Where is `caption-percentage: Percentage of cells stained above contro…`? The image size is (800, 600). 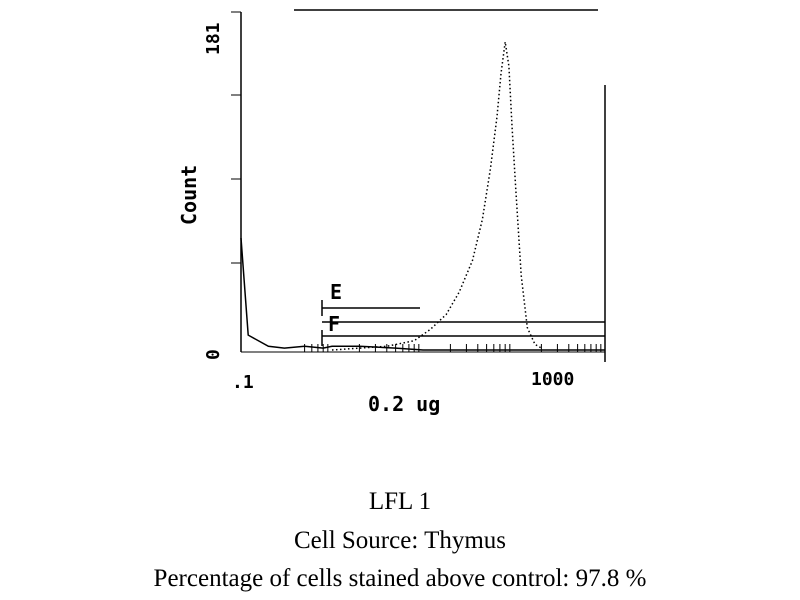 caption-percentage: Percentage of cells stained above contro… is located at coordinates (400, 578).